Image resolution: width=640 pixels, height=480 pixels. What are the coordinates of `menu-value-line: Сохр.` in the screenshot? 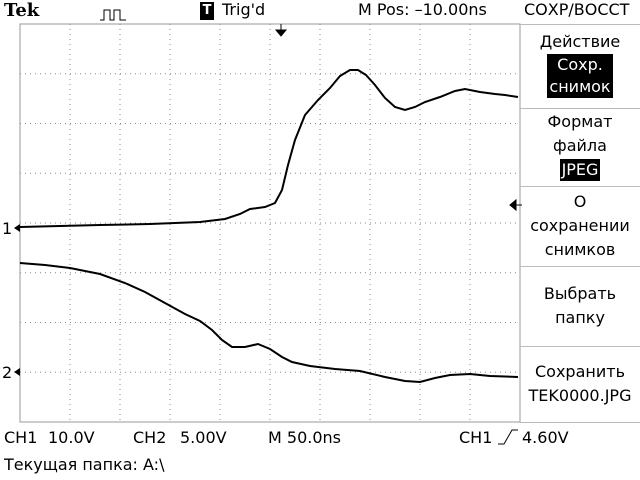 It's located at (580, 64).